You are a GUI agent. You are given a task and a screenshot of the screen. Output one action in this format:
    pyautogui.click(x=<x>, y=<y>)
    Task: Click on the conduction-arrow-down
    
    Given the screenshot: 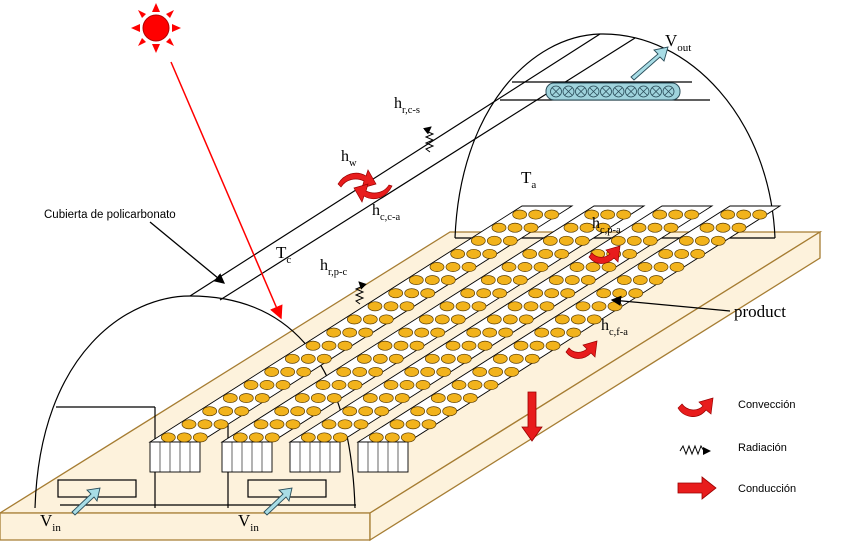 What is the action you would take?
    pyautogui.click(x=532, y=416)
    